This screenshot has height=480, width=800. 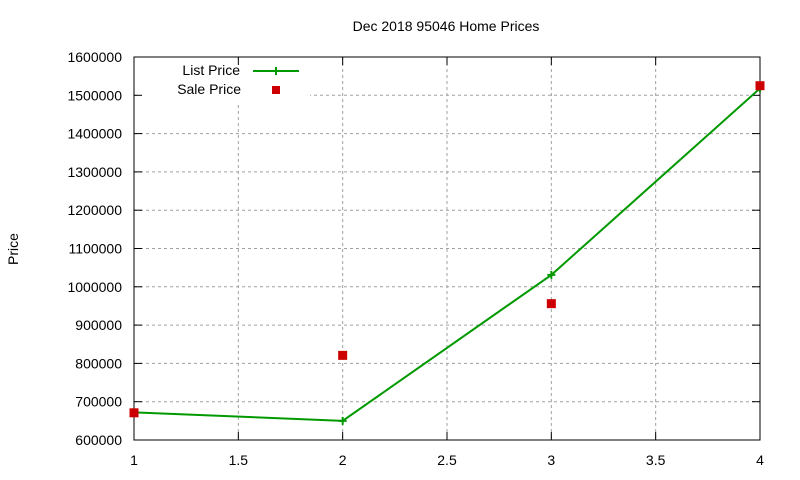 What do you see at coordinates (551, 460) in the screenshot?
I see `x-tick-label: 3` at bounding box center [551, 460].